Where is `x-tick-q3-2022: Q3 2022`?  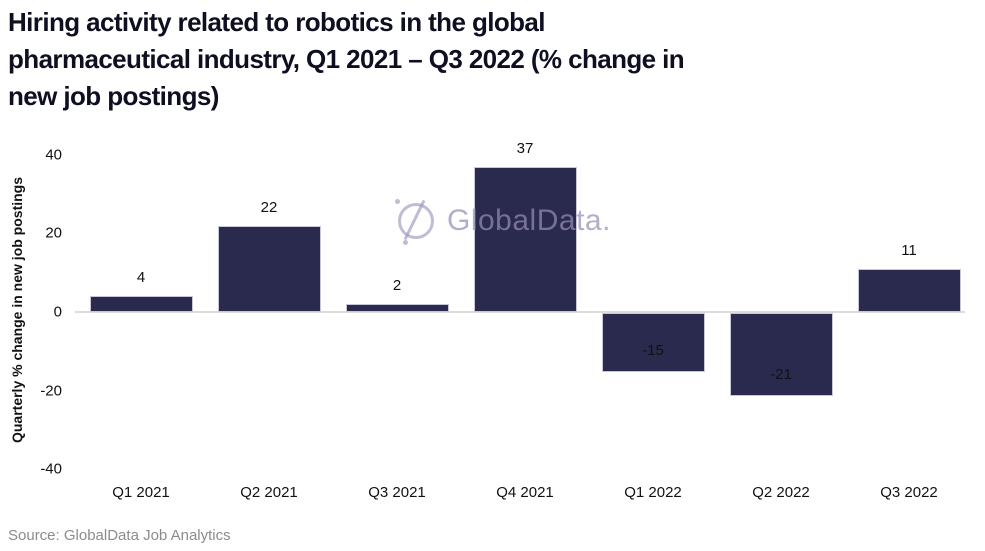 x-tick-q3-2022: Q3 2022 is located at coordinates (909, 492).